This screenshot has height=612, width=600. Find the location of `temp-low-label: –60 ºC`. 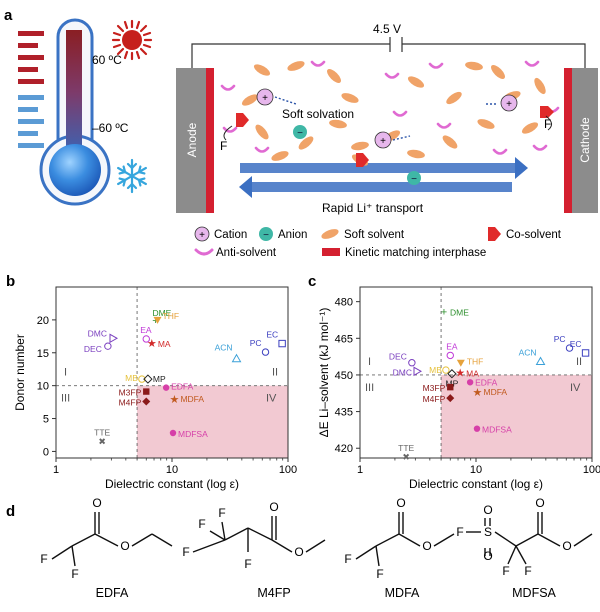

temp-low-label: –60 ºC is located at coordinates (110, 128).